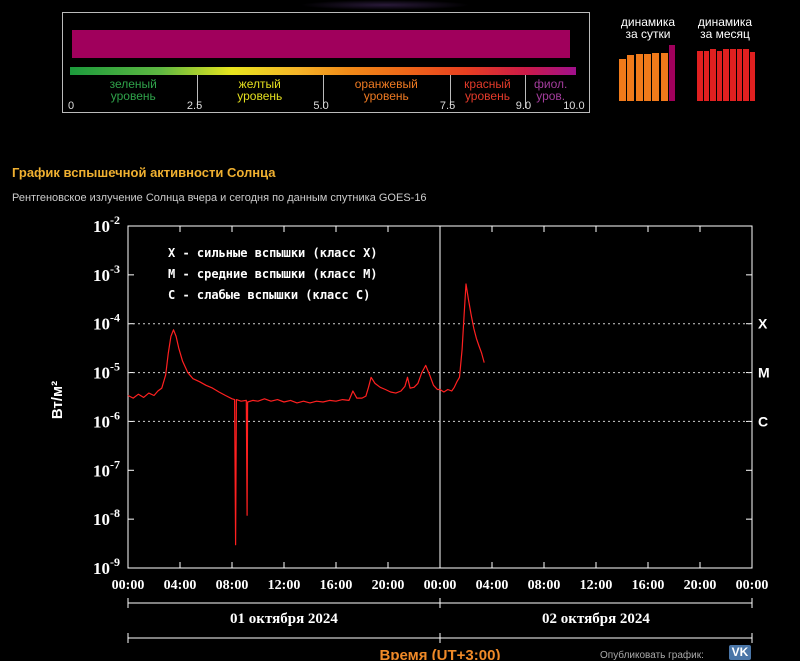 The width and height of the screenshot is (800, 661). I want to click on y-tick-label: 10⁻⁵, so click(106, 371).